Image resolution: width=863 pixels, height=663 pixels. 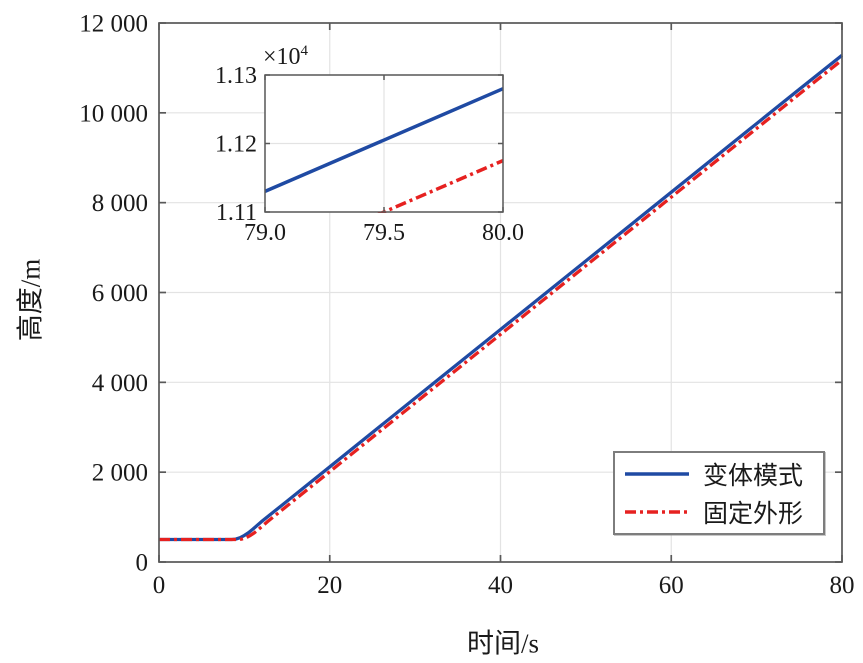 I want to click on svg-text: 20, so click(x=329, y=585).